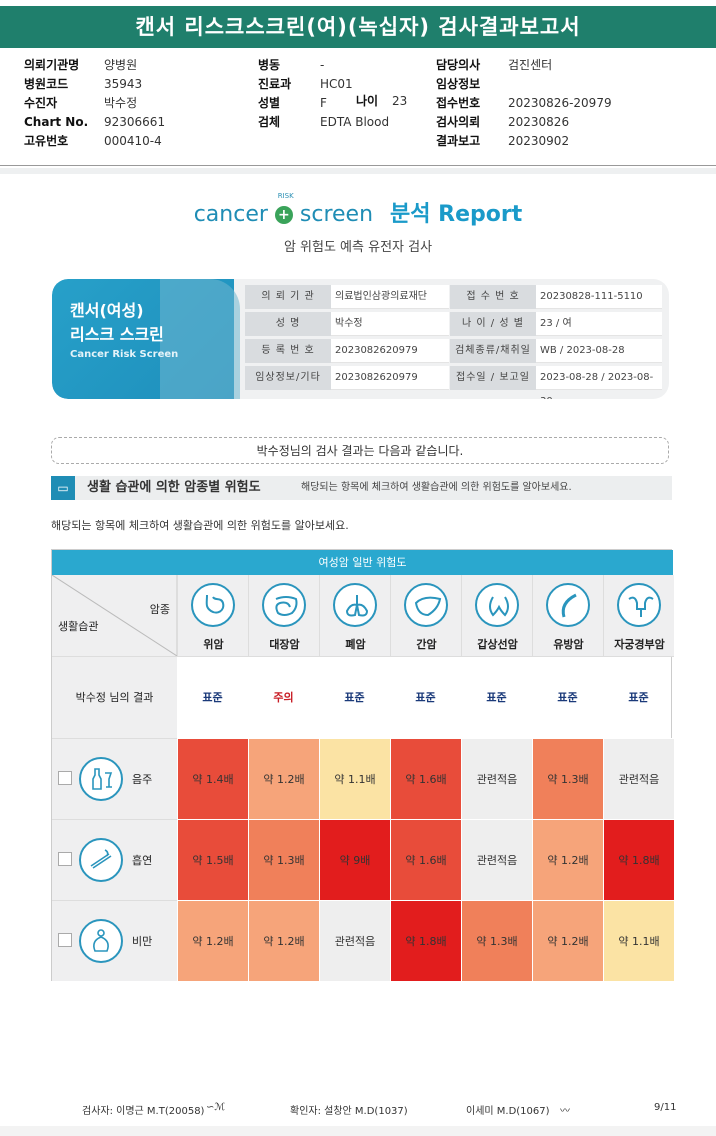 The width and height of the screenshot is (716, 1136). What do you see at coordinates (121, 65) in the screenshot?
I see `col1-value: 양병원` at bounding box center [121, 65].